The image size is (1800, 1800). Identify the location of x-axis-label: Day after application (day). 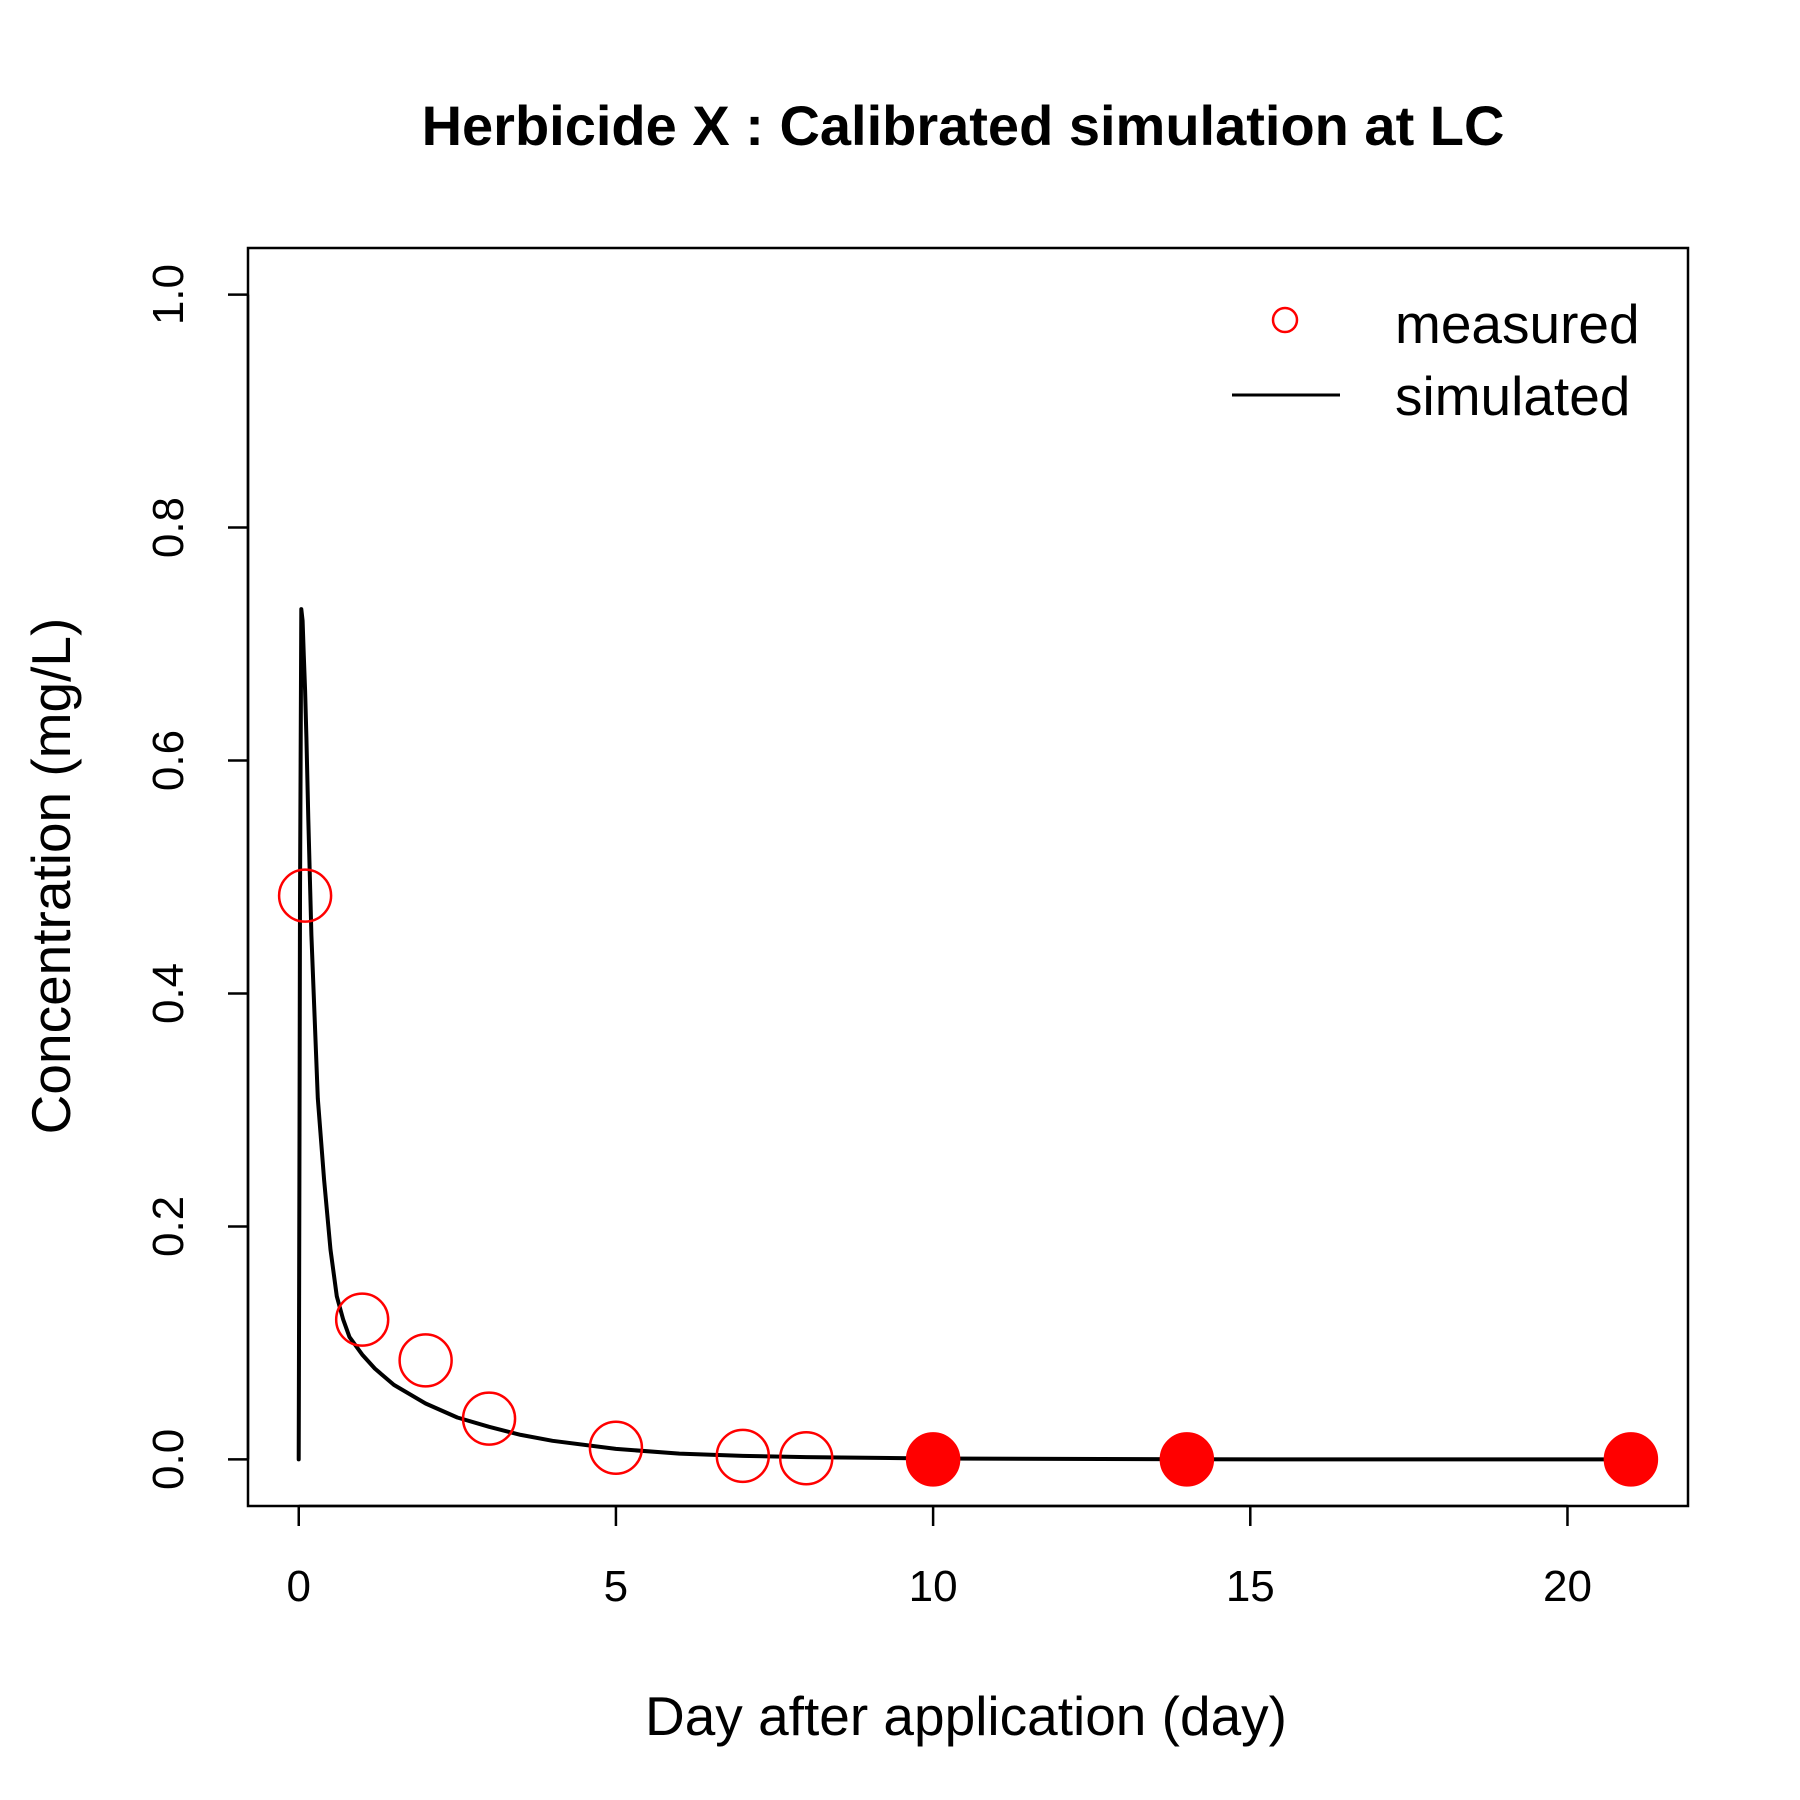
(966, 1716).